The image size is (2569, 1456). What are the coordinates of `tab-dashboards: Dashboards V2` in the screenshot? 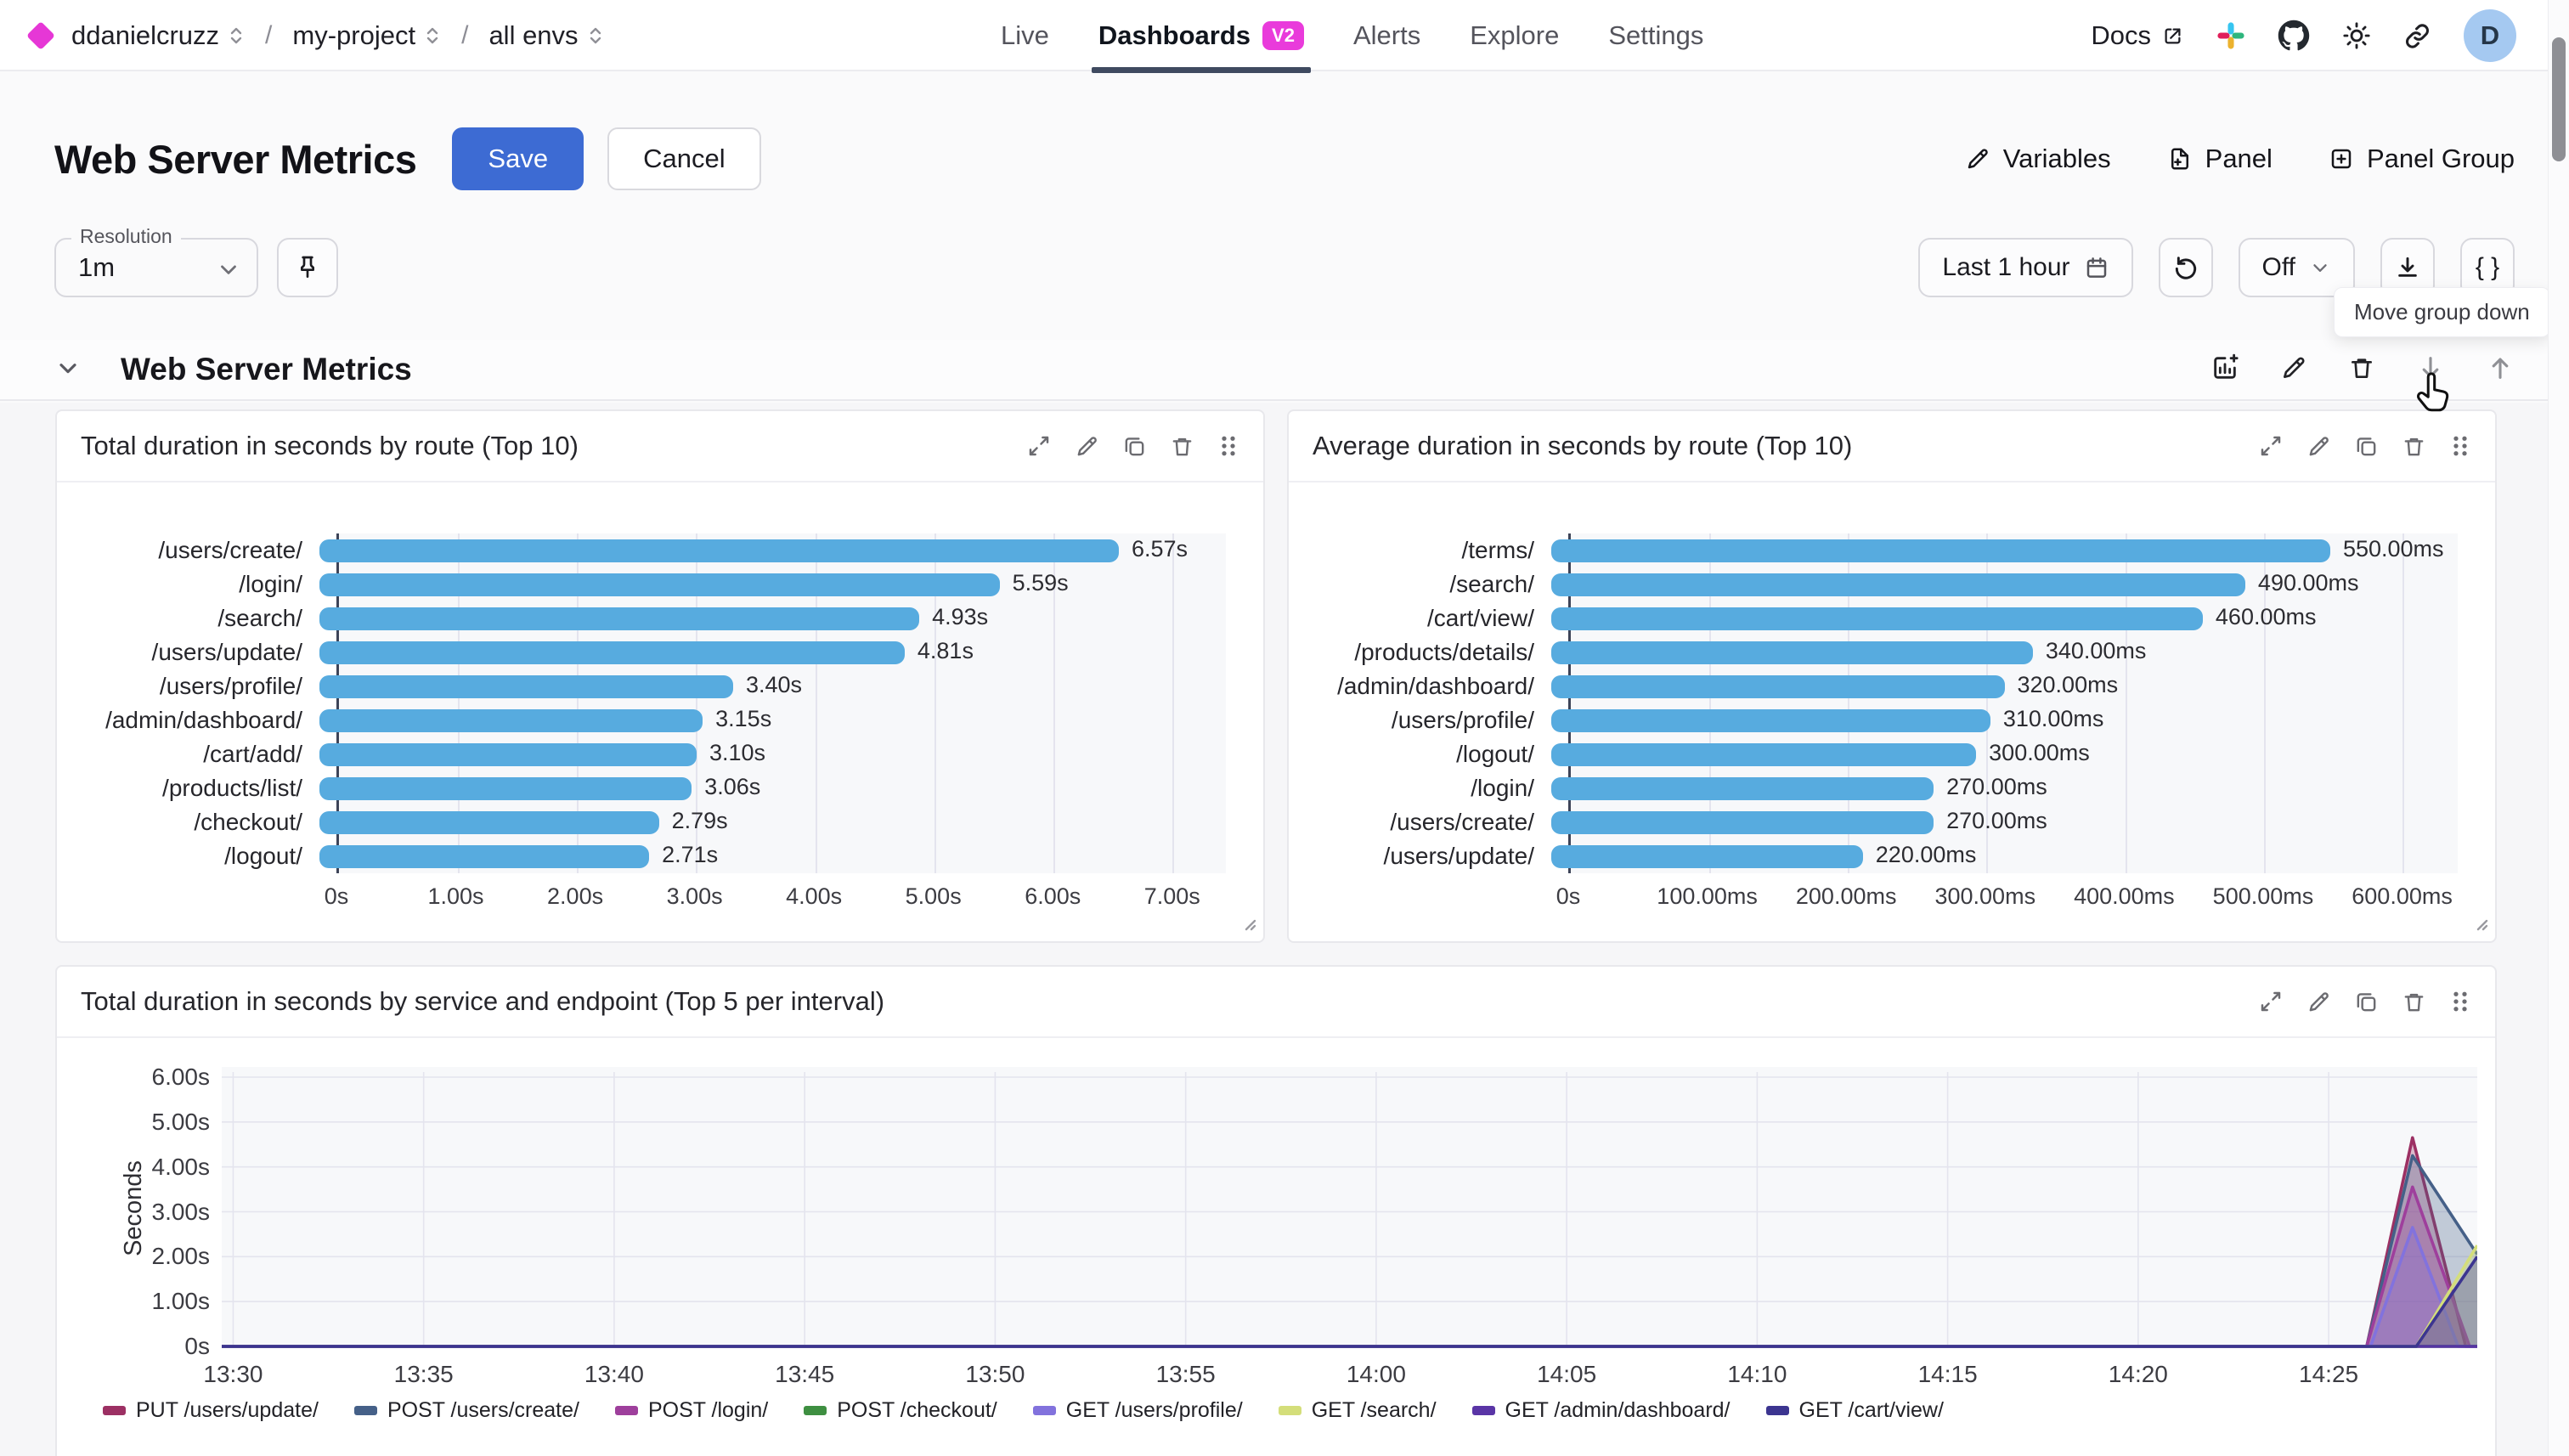 It's located at (1201, 36).